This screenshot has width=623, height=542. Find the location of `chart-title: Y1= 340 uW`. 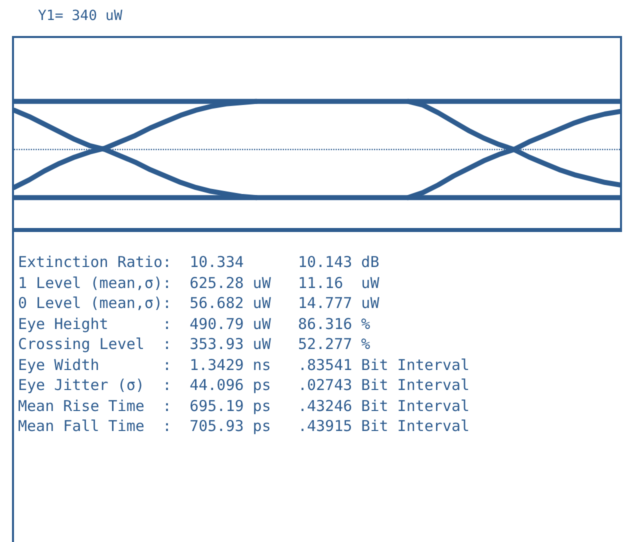

chart-title: Y1= 340 uW is located at coordinates (80, 16).